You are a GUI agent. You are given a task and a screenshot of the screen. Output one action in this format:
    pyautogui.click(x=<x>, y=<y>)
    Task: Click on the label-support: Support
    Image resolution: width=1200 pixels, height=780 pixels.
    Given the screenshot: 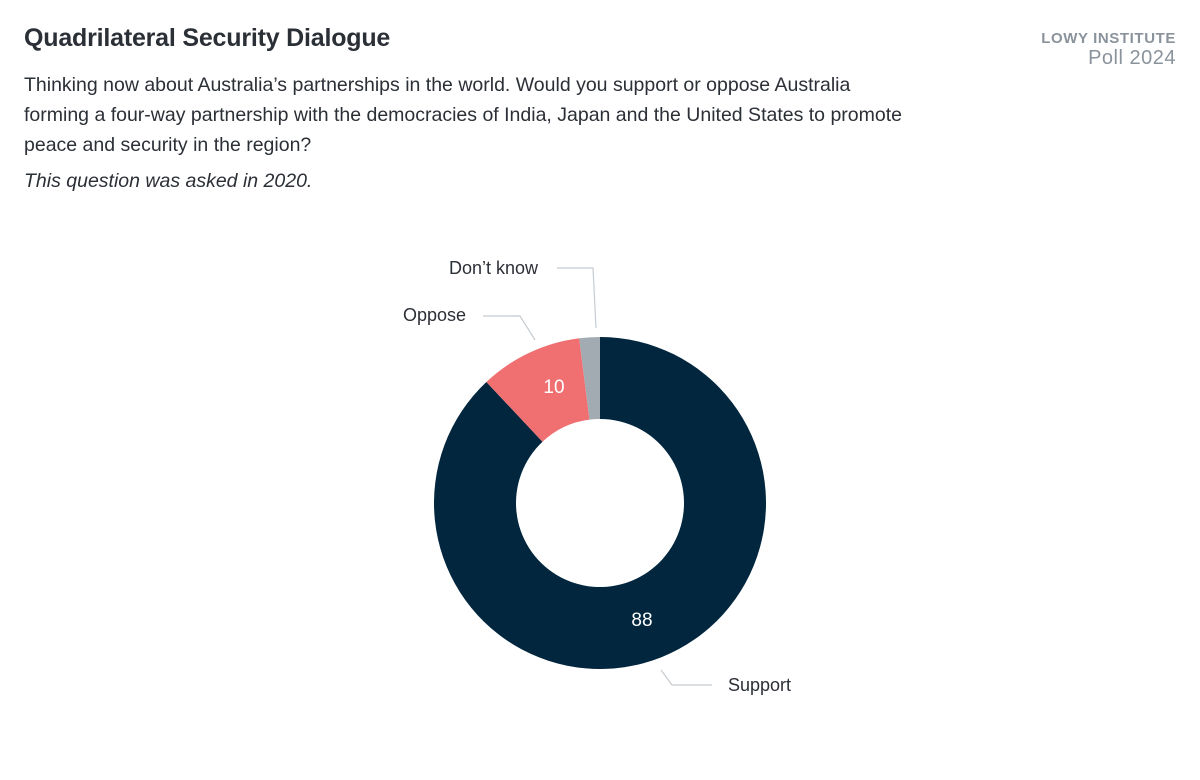 What is the action you would take?
    pyautogui.click(x=759, y=685)
    